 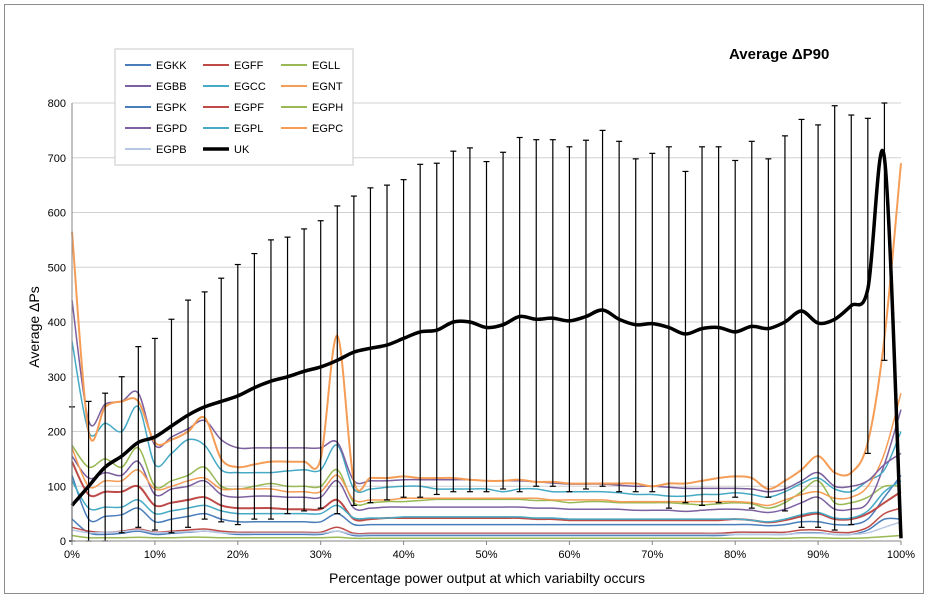 I want to click on series-line-egll, so click(x=486, y=476).